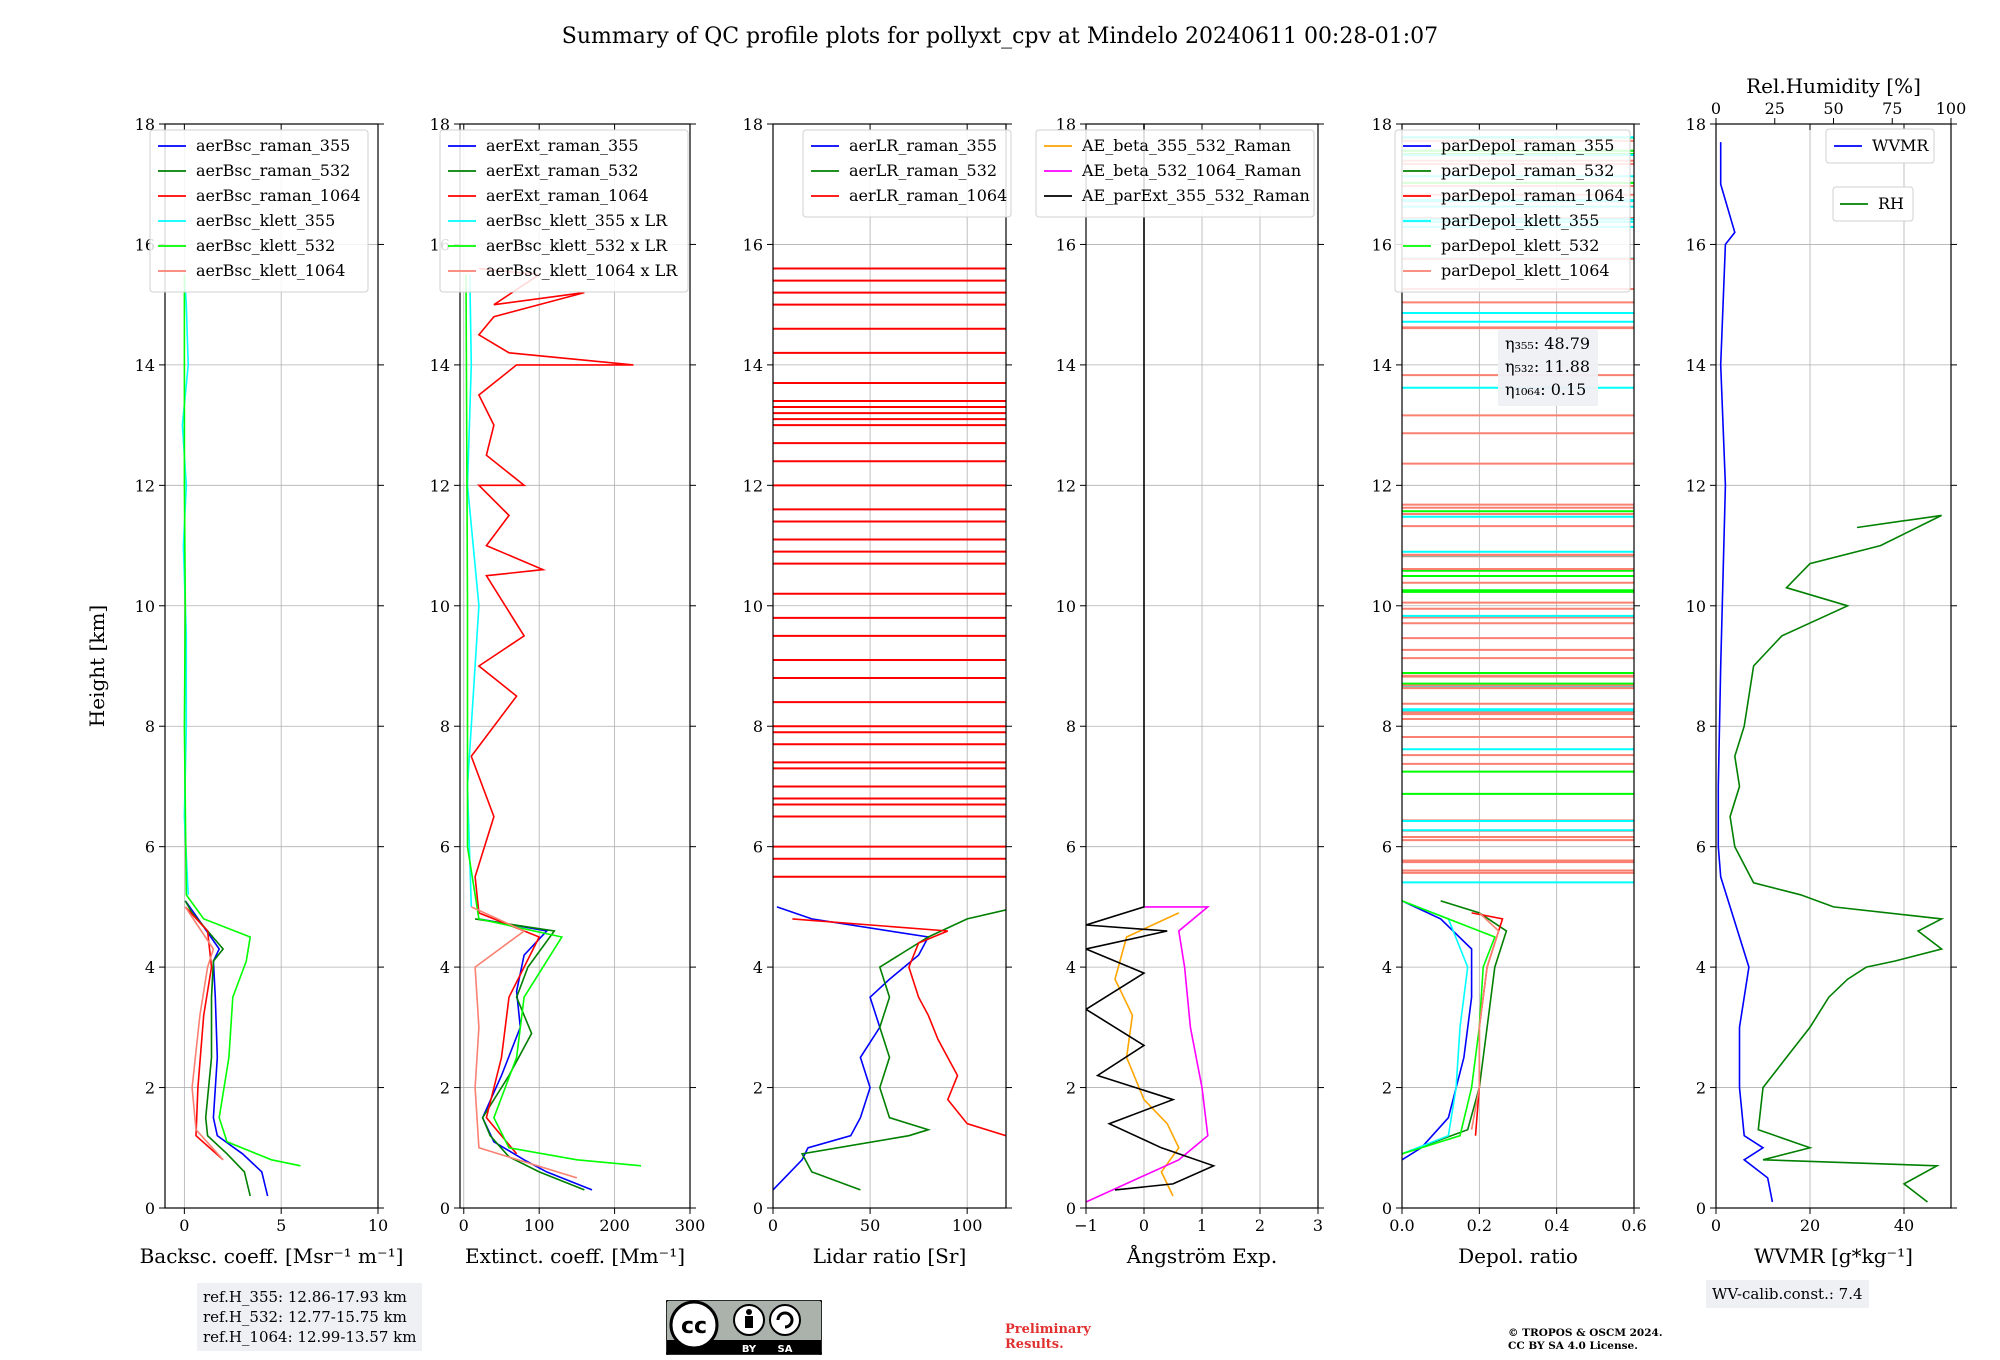  I want to click on legend-box-rh, so click(1873, 204).